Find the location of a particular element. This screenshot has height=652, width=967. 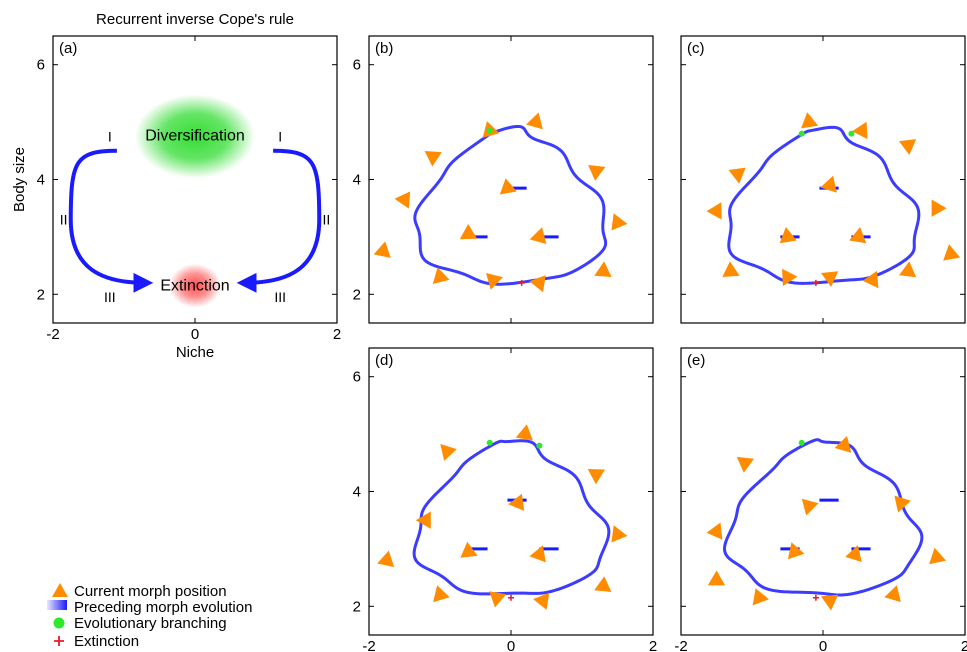

extinction-glow is located at coordinates (195, 285).